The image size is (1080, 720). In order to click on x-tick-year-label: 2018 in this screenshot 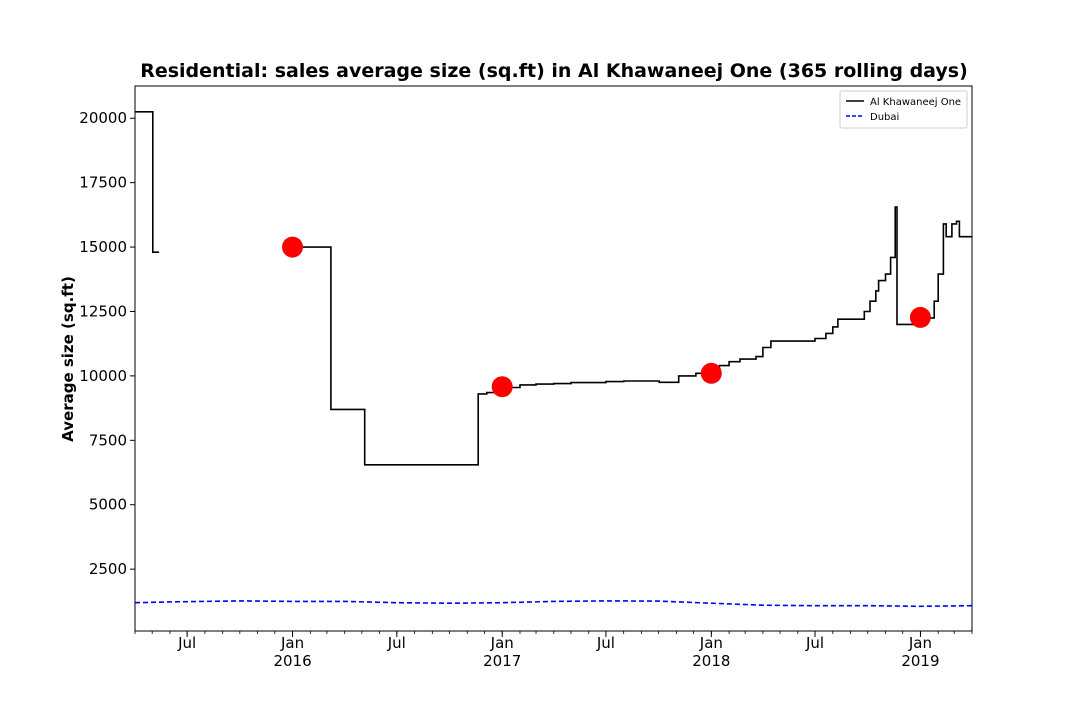, I will do `click(711, 661)`.